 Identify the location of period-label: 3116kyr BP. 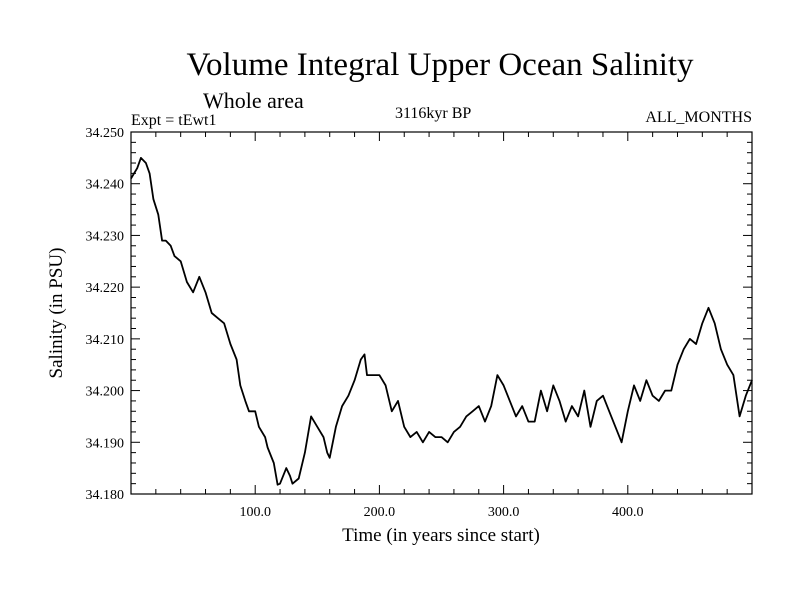
(433, 113).